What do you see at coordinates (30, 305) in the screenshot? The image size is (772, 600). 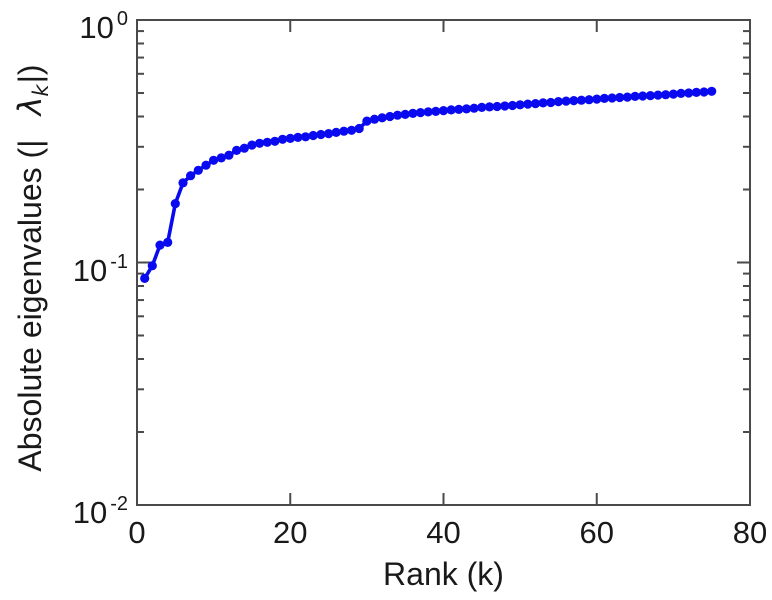 I see `y-axis-label-text: Absolute eigenvalues (|` at bounding box center [30, 305].